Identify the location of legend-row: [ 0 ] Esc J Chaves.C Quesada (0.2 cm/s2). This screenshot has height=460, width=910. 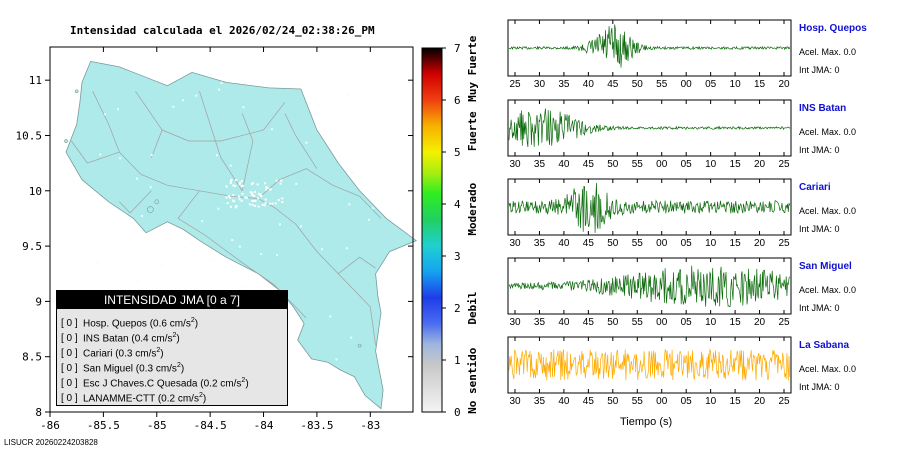
(155, 382).